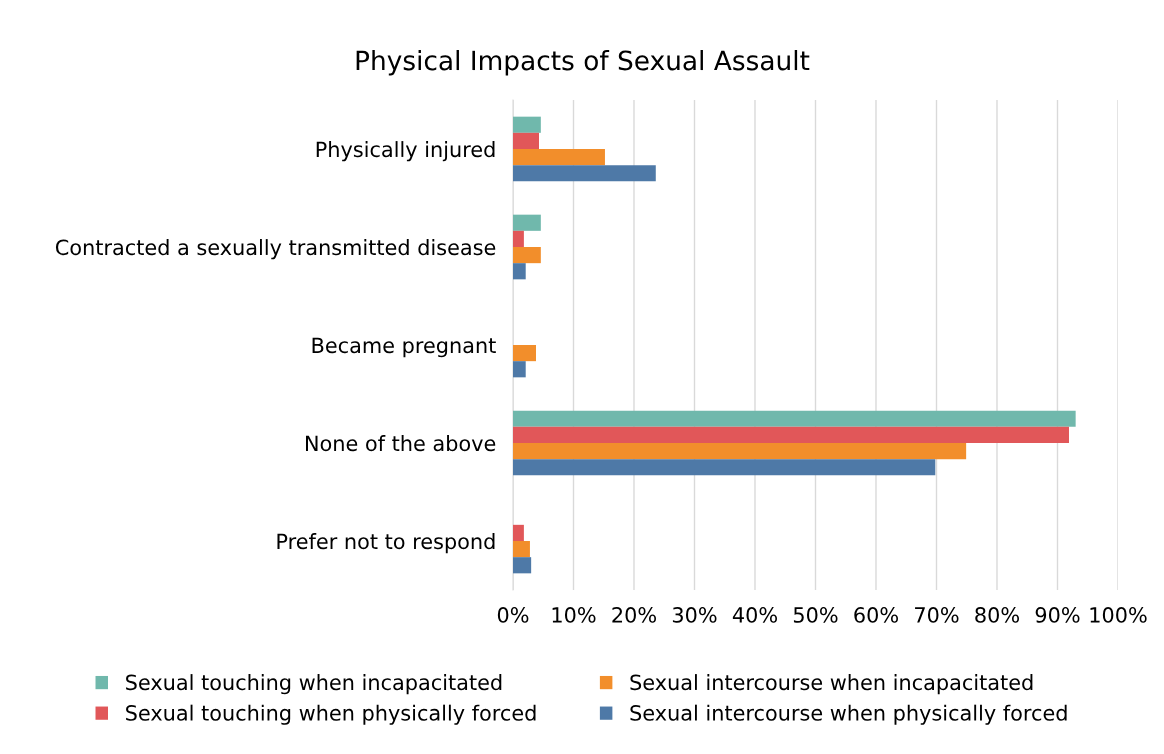 This screenshot has height=754, width=1164. What do you see at coordinates (815, 615) in the screenshot?
I see `x-tick-label: 50%` at bounding box center [815, 615].